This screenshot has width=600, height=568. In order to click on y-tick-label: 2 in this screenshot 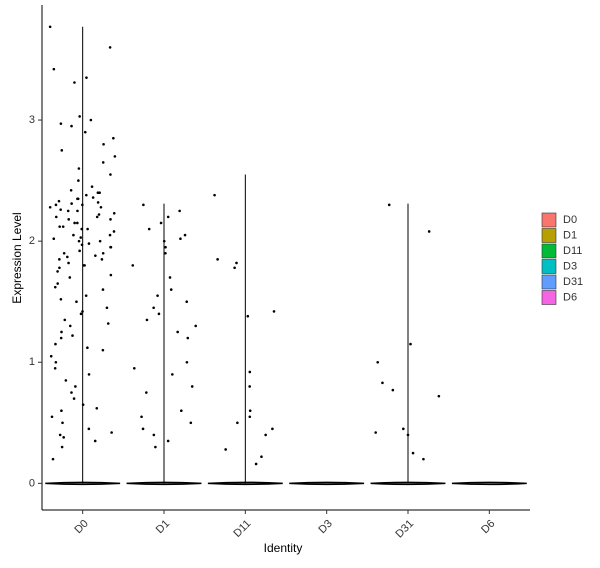, I will do `click(32, 241)`.